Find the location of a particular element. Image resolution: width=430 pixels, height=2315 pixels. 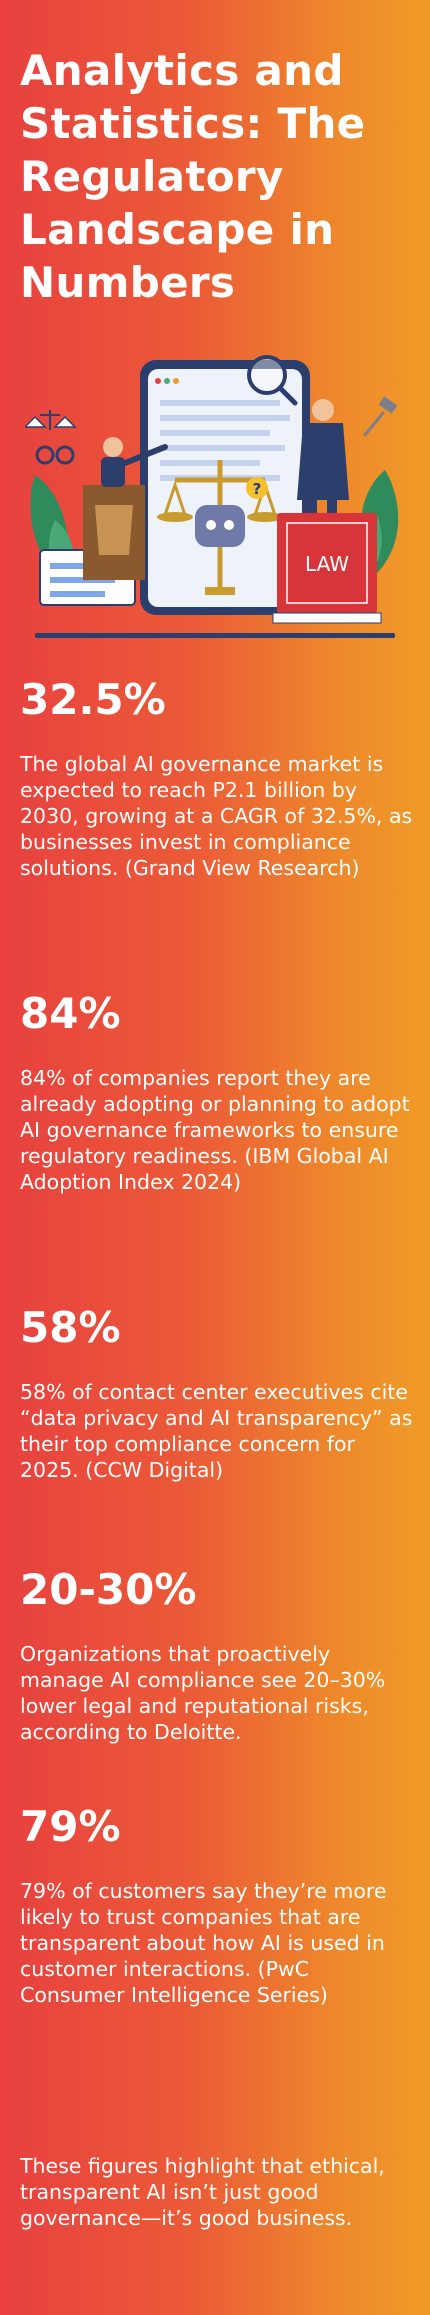

law-book-icon: LAW is located at coordinates (327, 568).